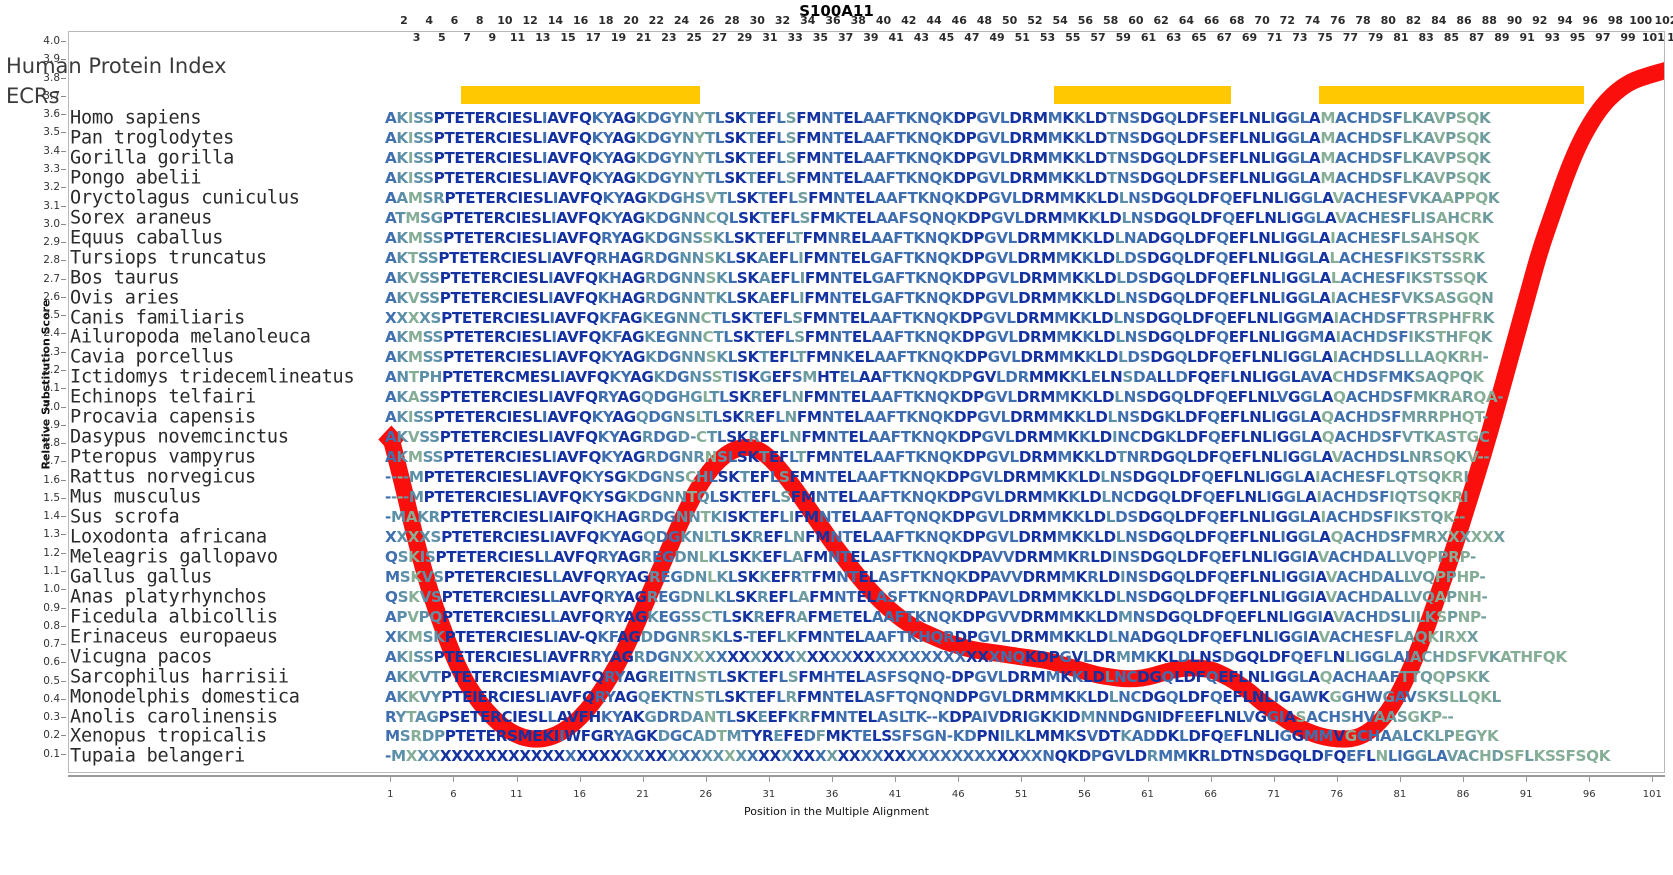  What do you see at coordinates (136, 178) in the screenshot?
I see `species-label: Pongo abelii` at bounding box center [136, 178].